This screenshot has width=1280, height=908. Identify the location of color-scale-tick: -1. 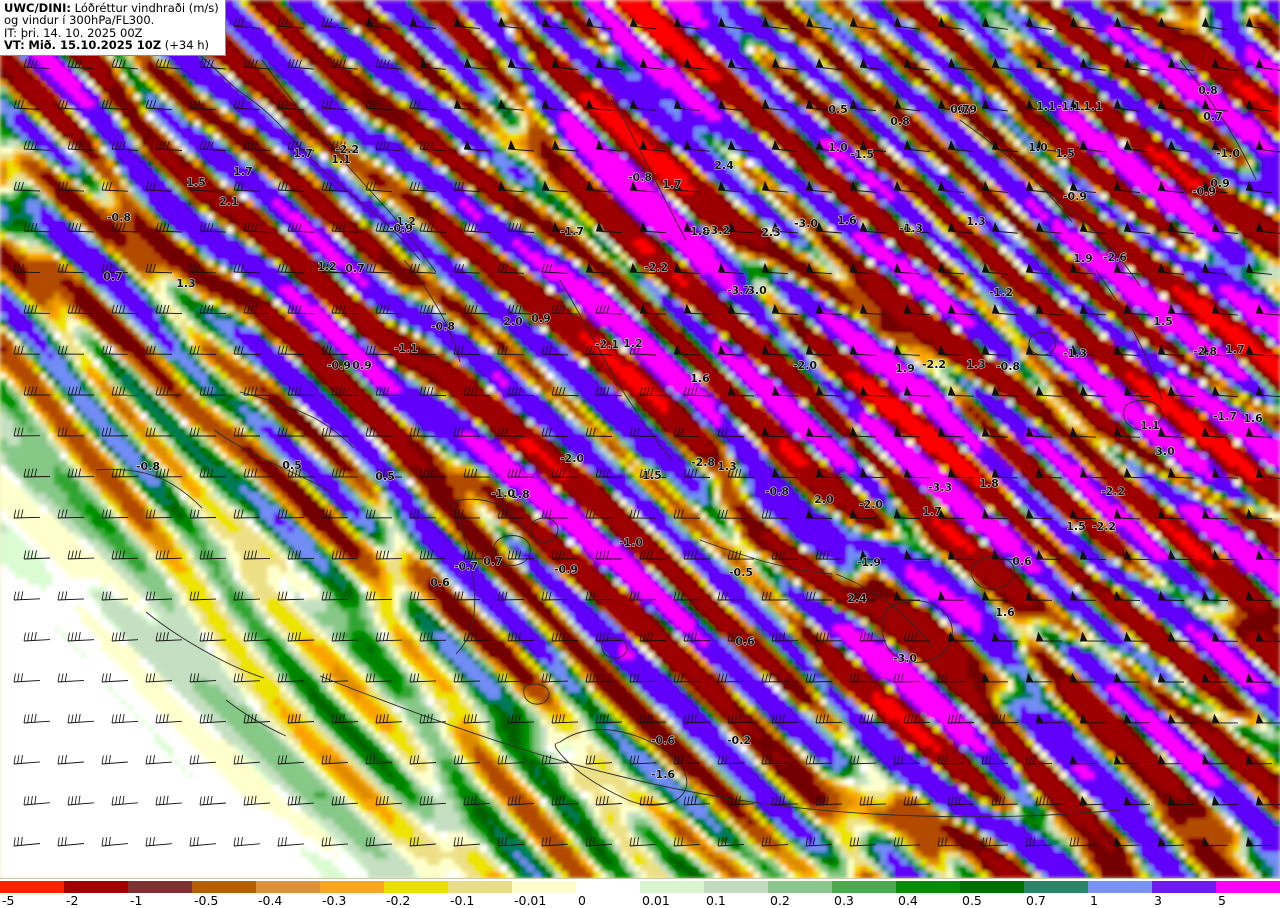
(136, 900).